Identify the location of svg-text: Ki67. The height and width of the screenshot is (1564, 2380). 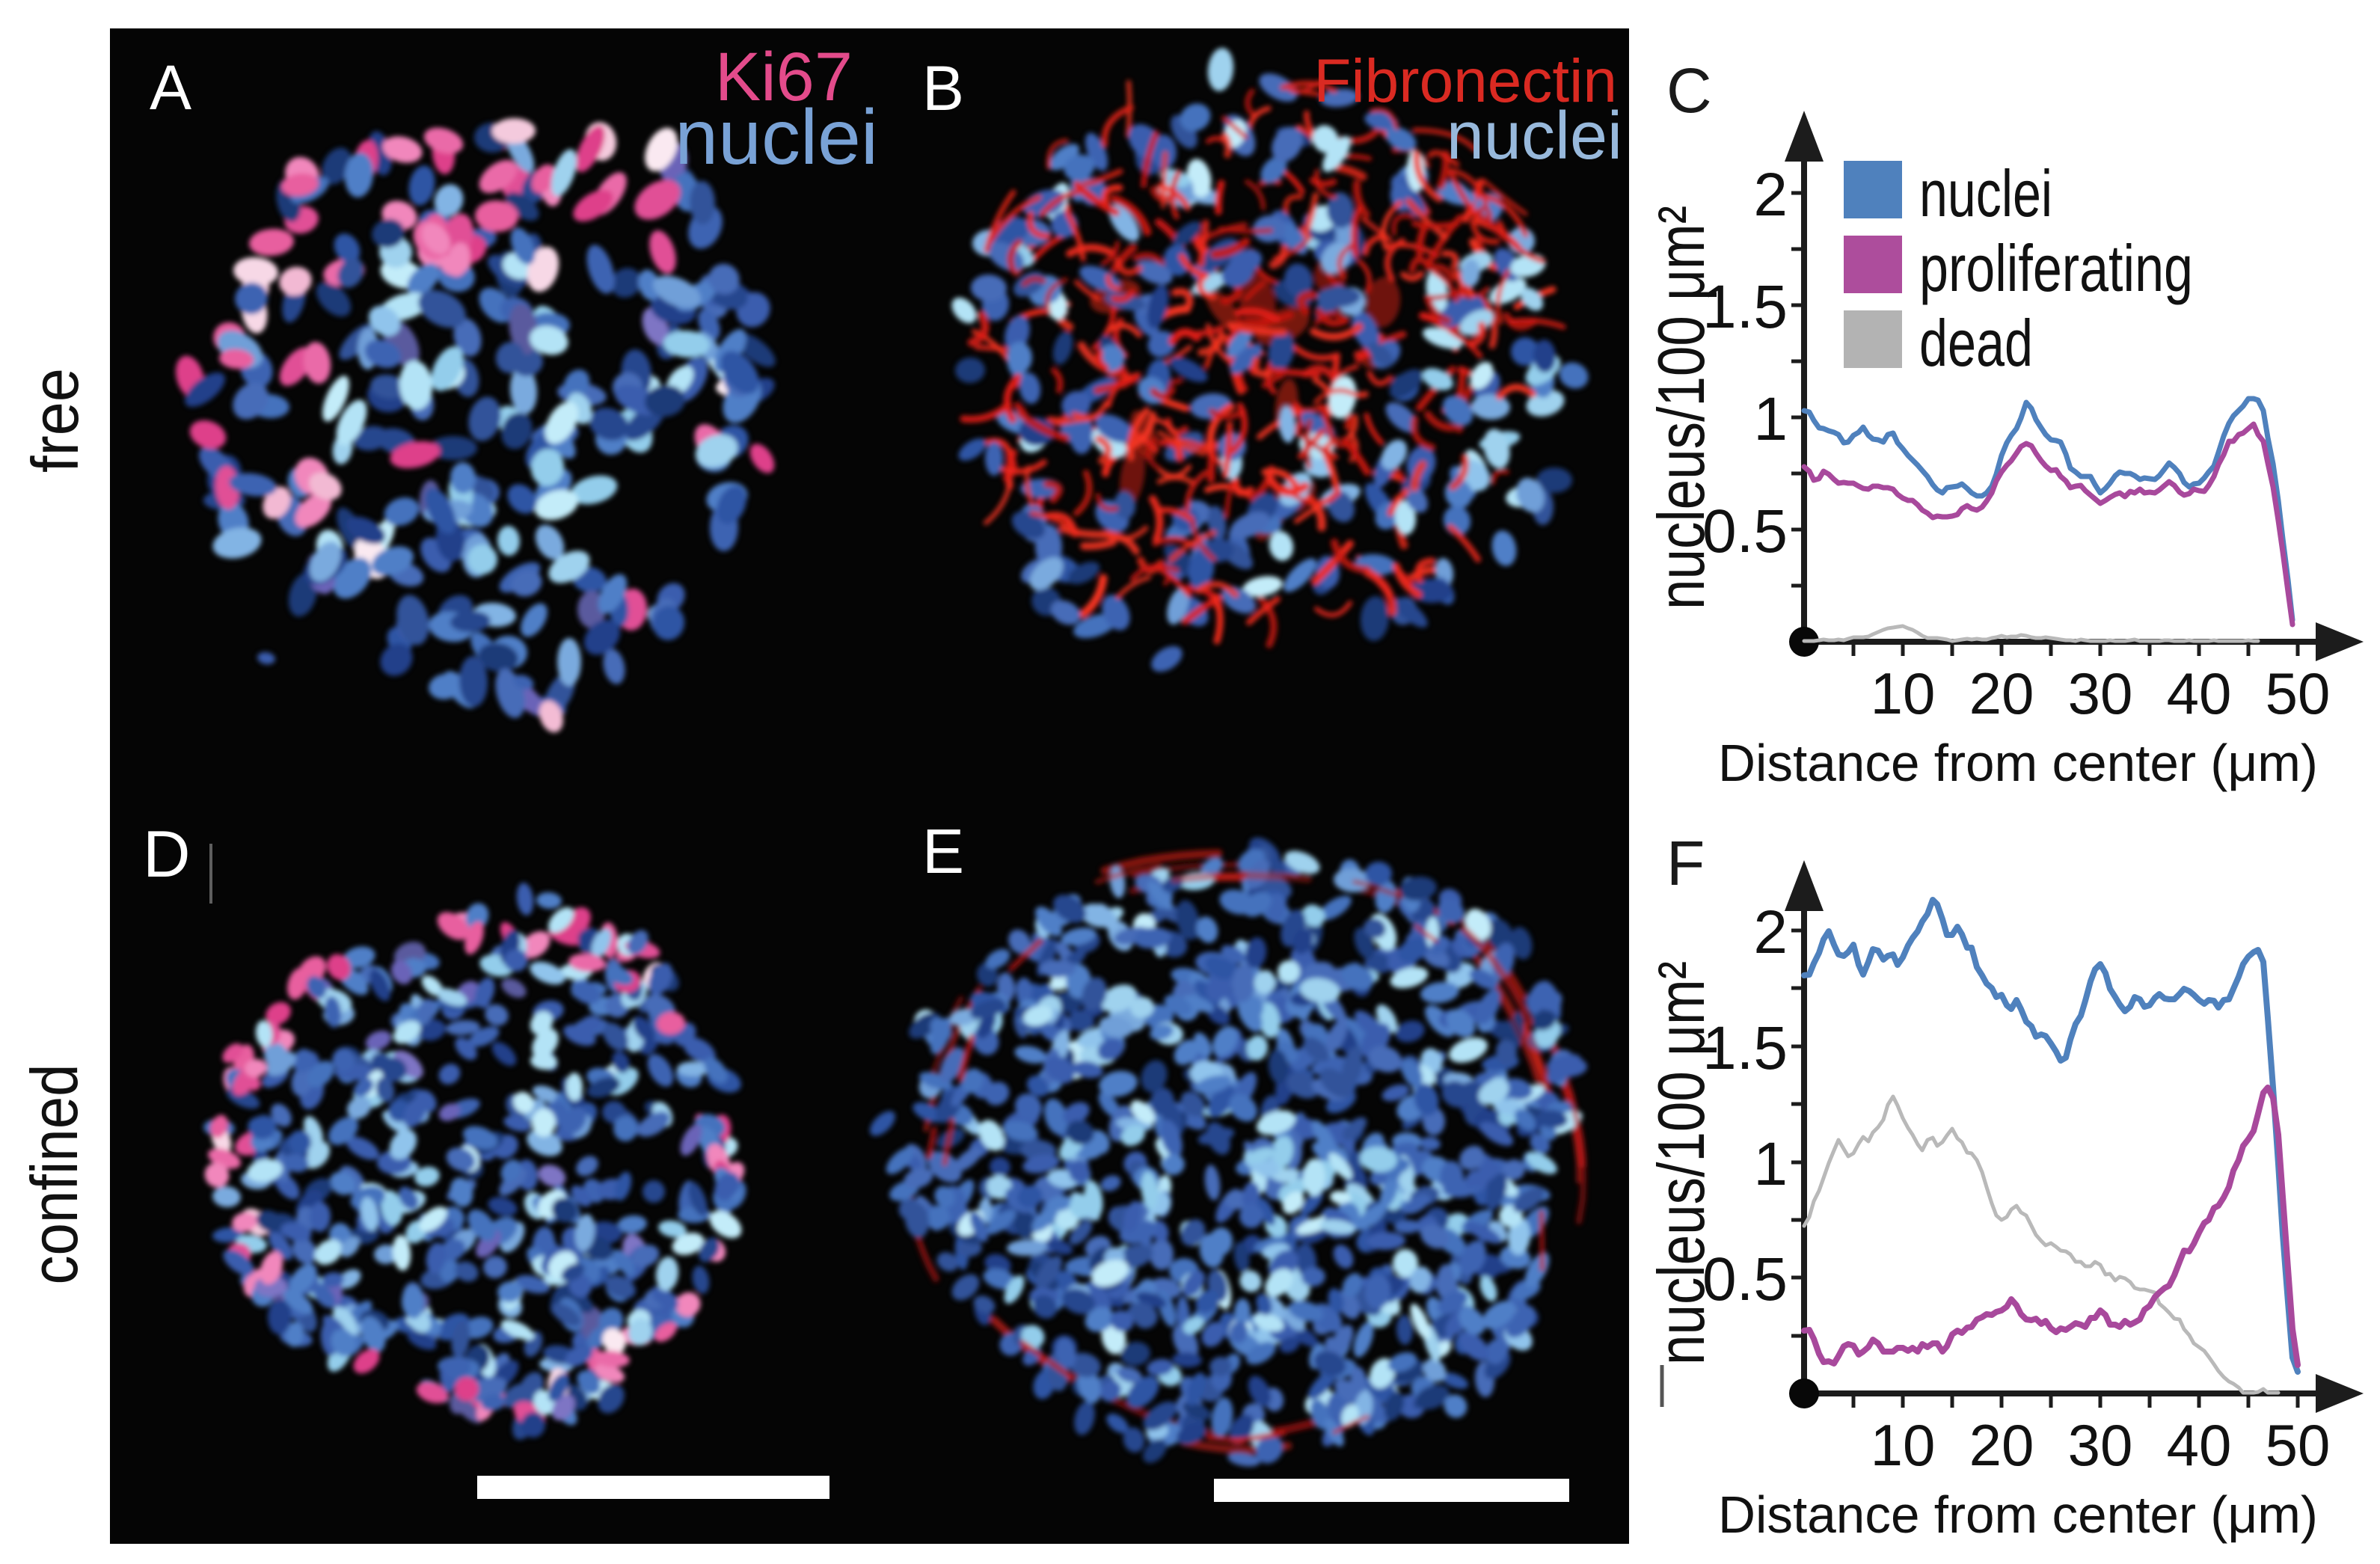
(784, 77).